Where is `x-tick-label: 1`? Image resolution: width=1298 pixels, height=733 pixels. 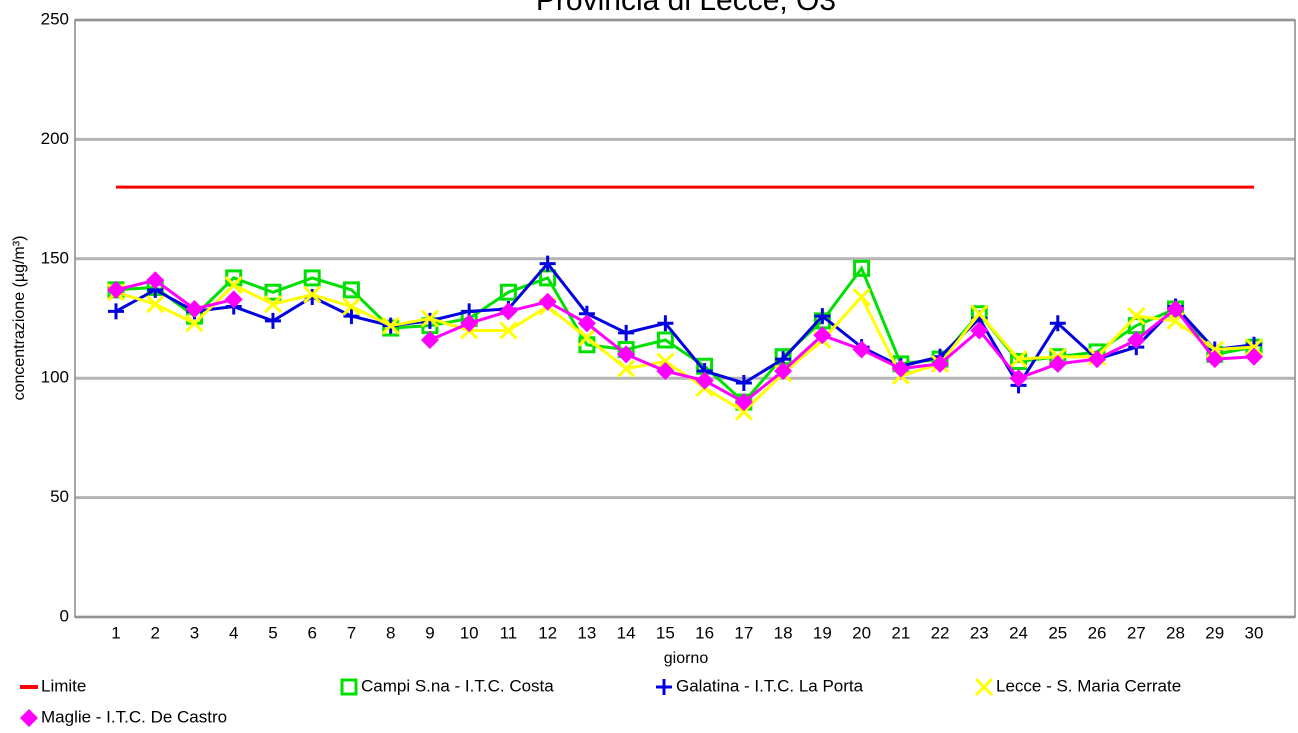
x-tick-label: 1 is located at coordinates (115, 632).